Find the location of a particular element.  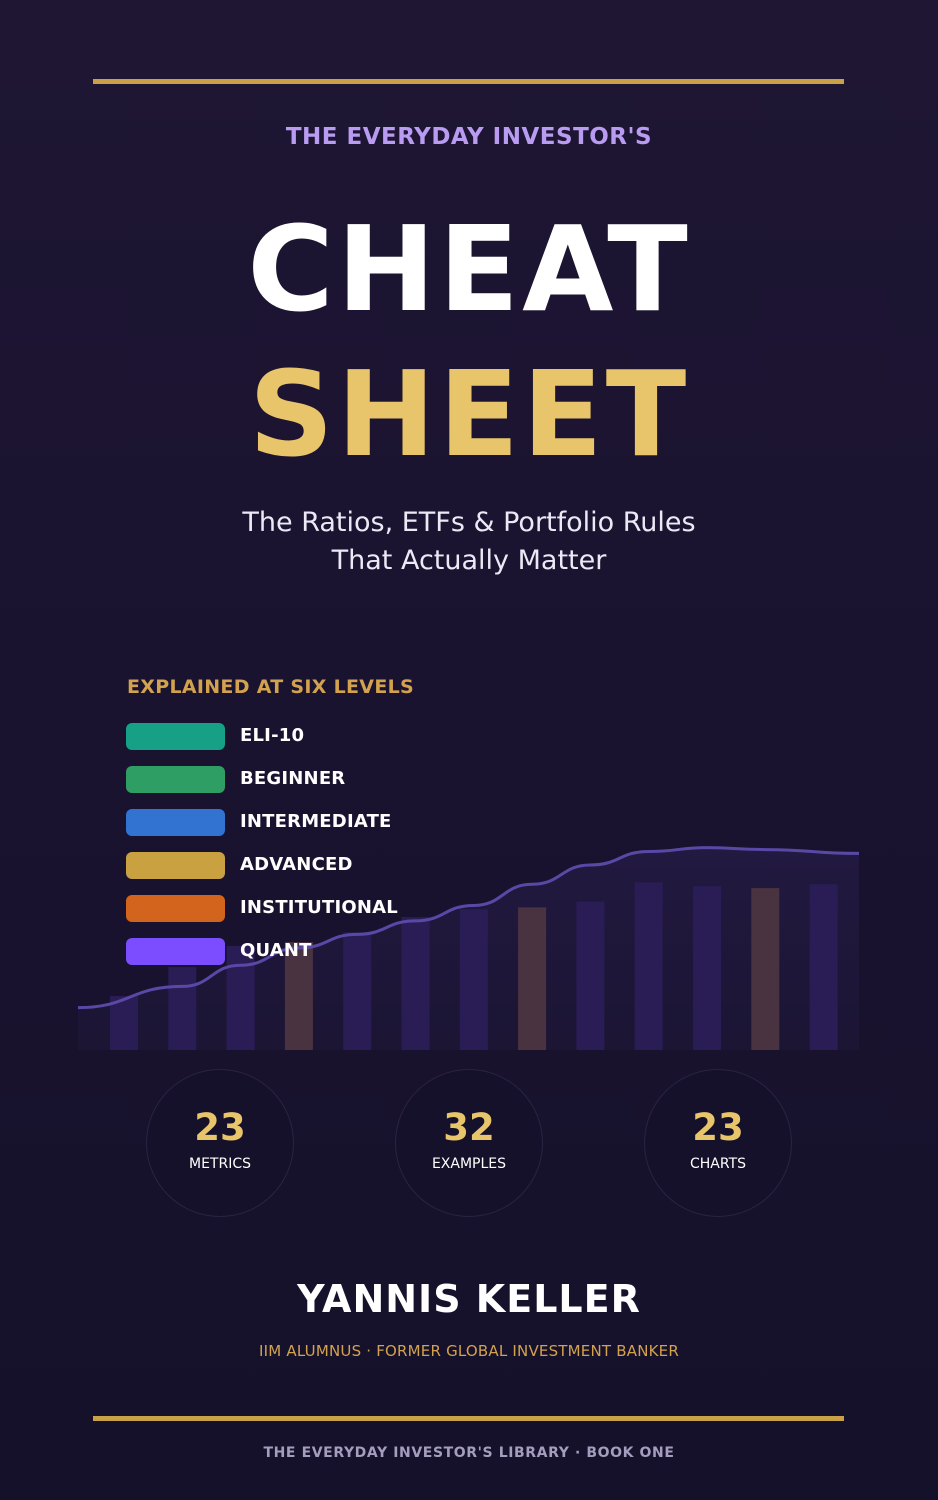

background-bar-chart is located at coordinates (468, 948).